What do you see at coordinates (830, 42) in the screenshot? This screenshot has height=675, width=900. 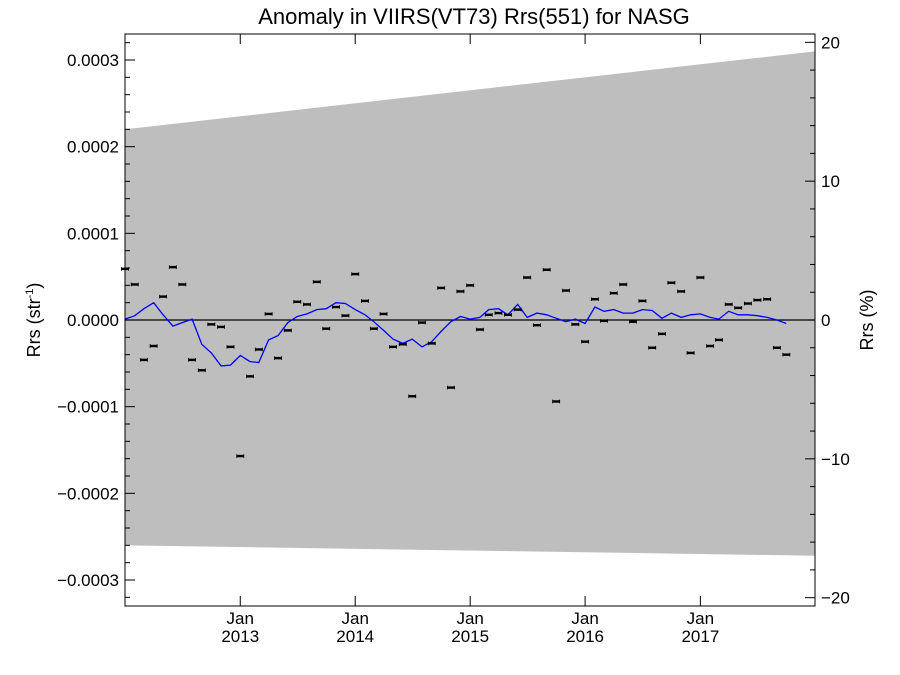 I see `y-tick-label-right: 20` at bounding box center [830, 42].